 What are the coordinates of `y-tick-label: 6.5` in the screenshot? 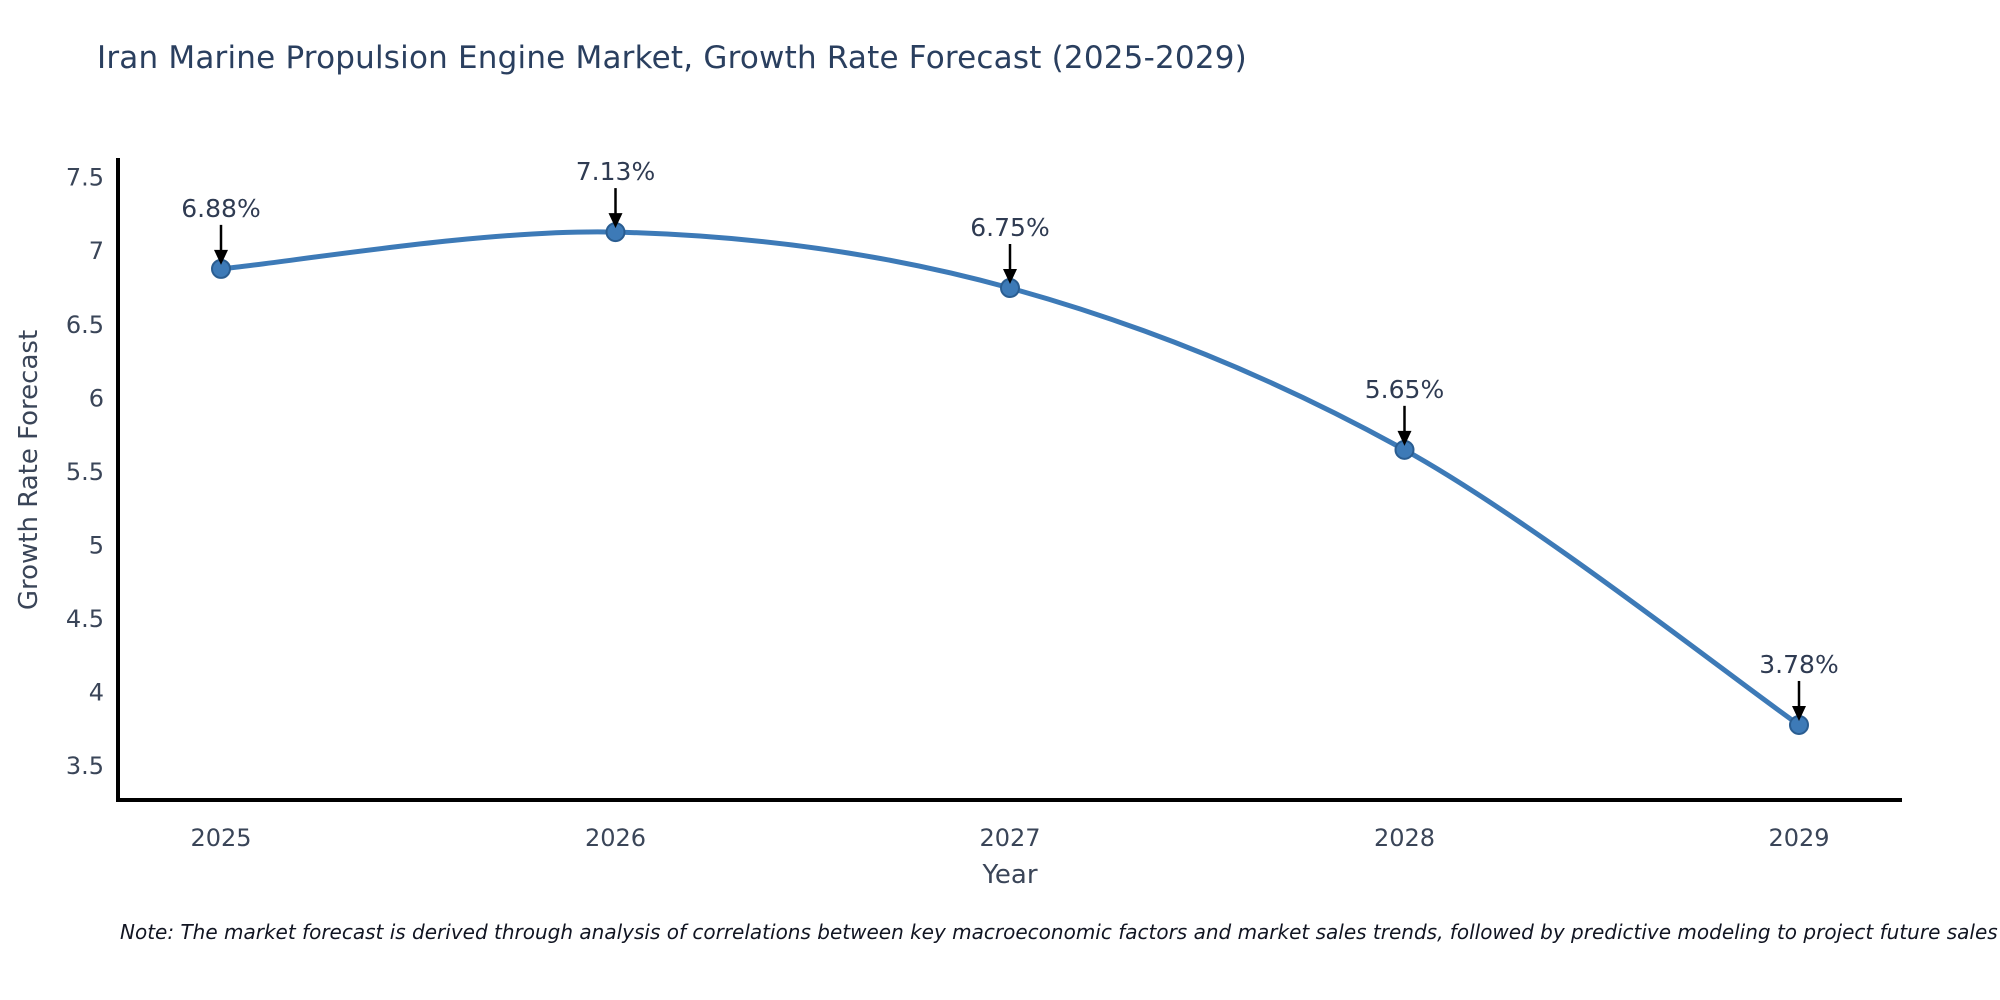 It's located at (85, 325).